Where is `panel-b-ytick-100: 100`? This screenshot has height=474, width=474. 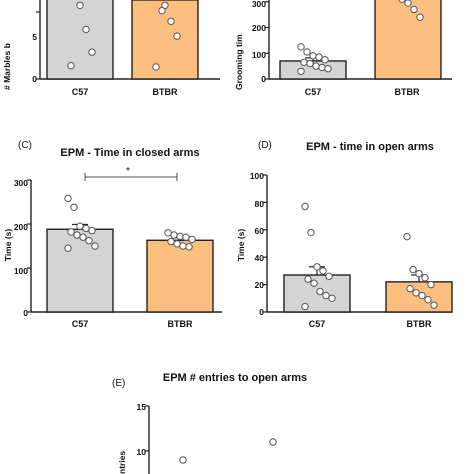 panel-b-ytick-100: 100 is located at coordinates (259, 55).